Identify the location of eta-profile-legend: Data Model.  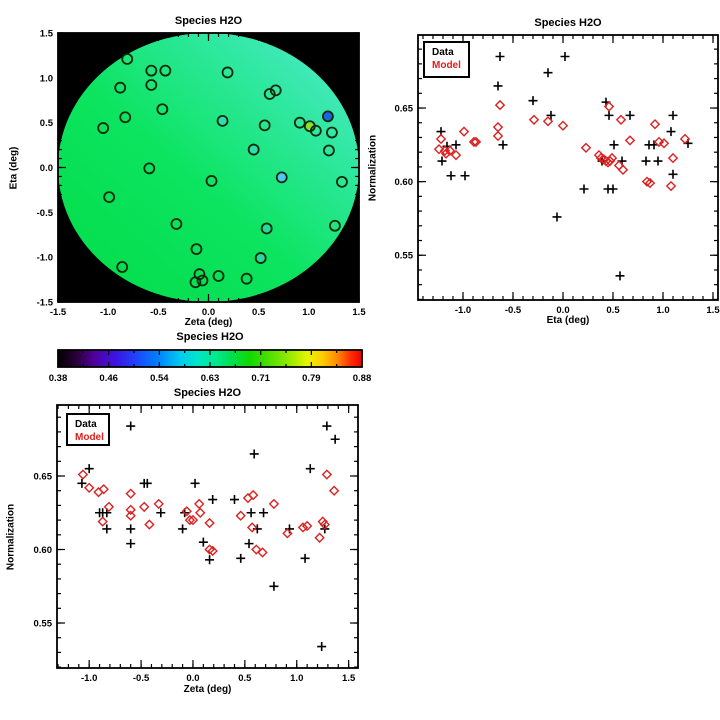
(446, 59).